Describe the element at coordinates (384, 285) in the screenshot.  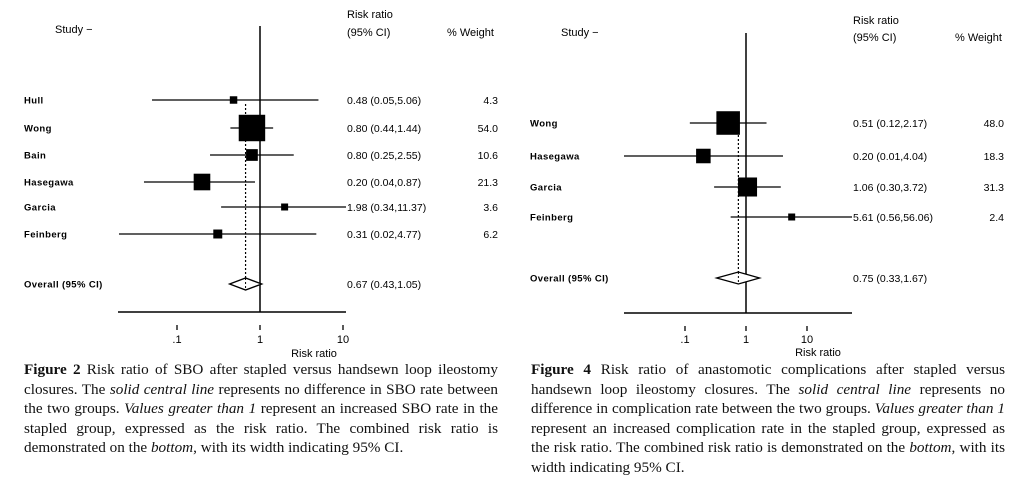
I see `overall-risk-ratio-ci-value: 0.67 (0.43,1.05)` at that location.